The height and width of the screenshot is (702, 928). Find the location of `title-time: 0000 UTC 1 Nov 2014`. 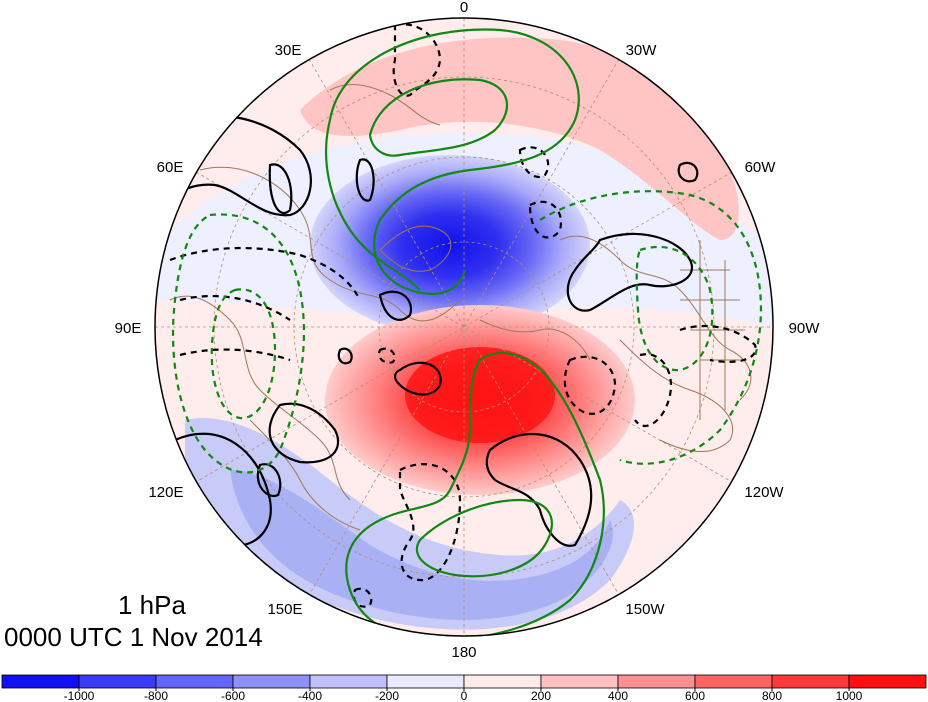

title-time: 0000 UTC 1 Nov 2014 is located at coordinates (133, 637).